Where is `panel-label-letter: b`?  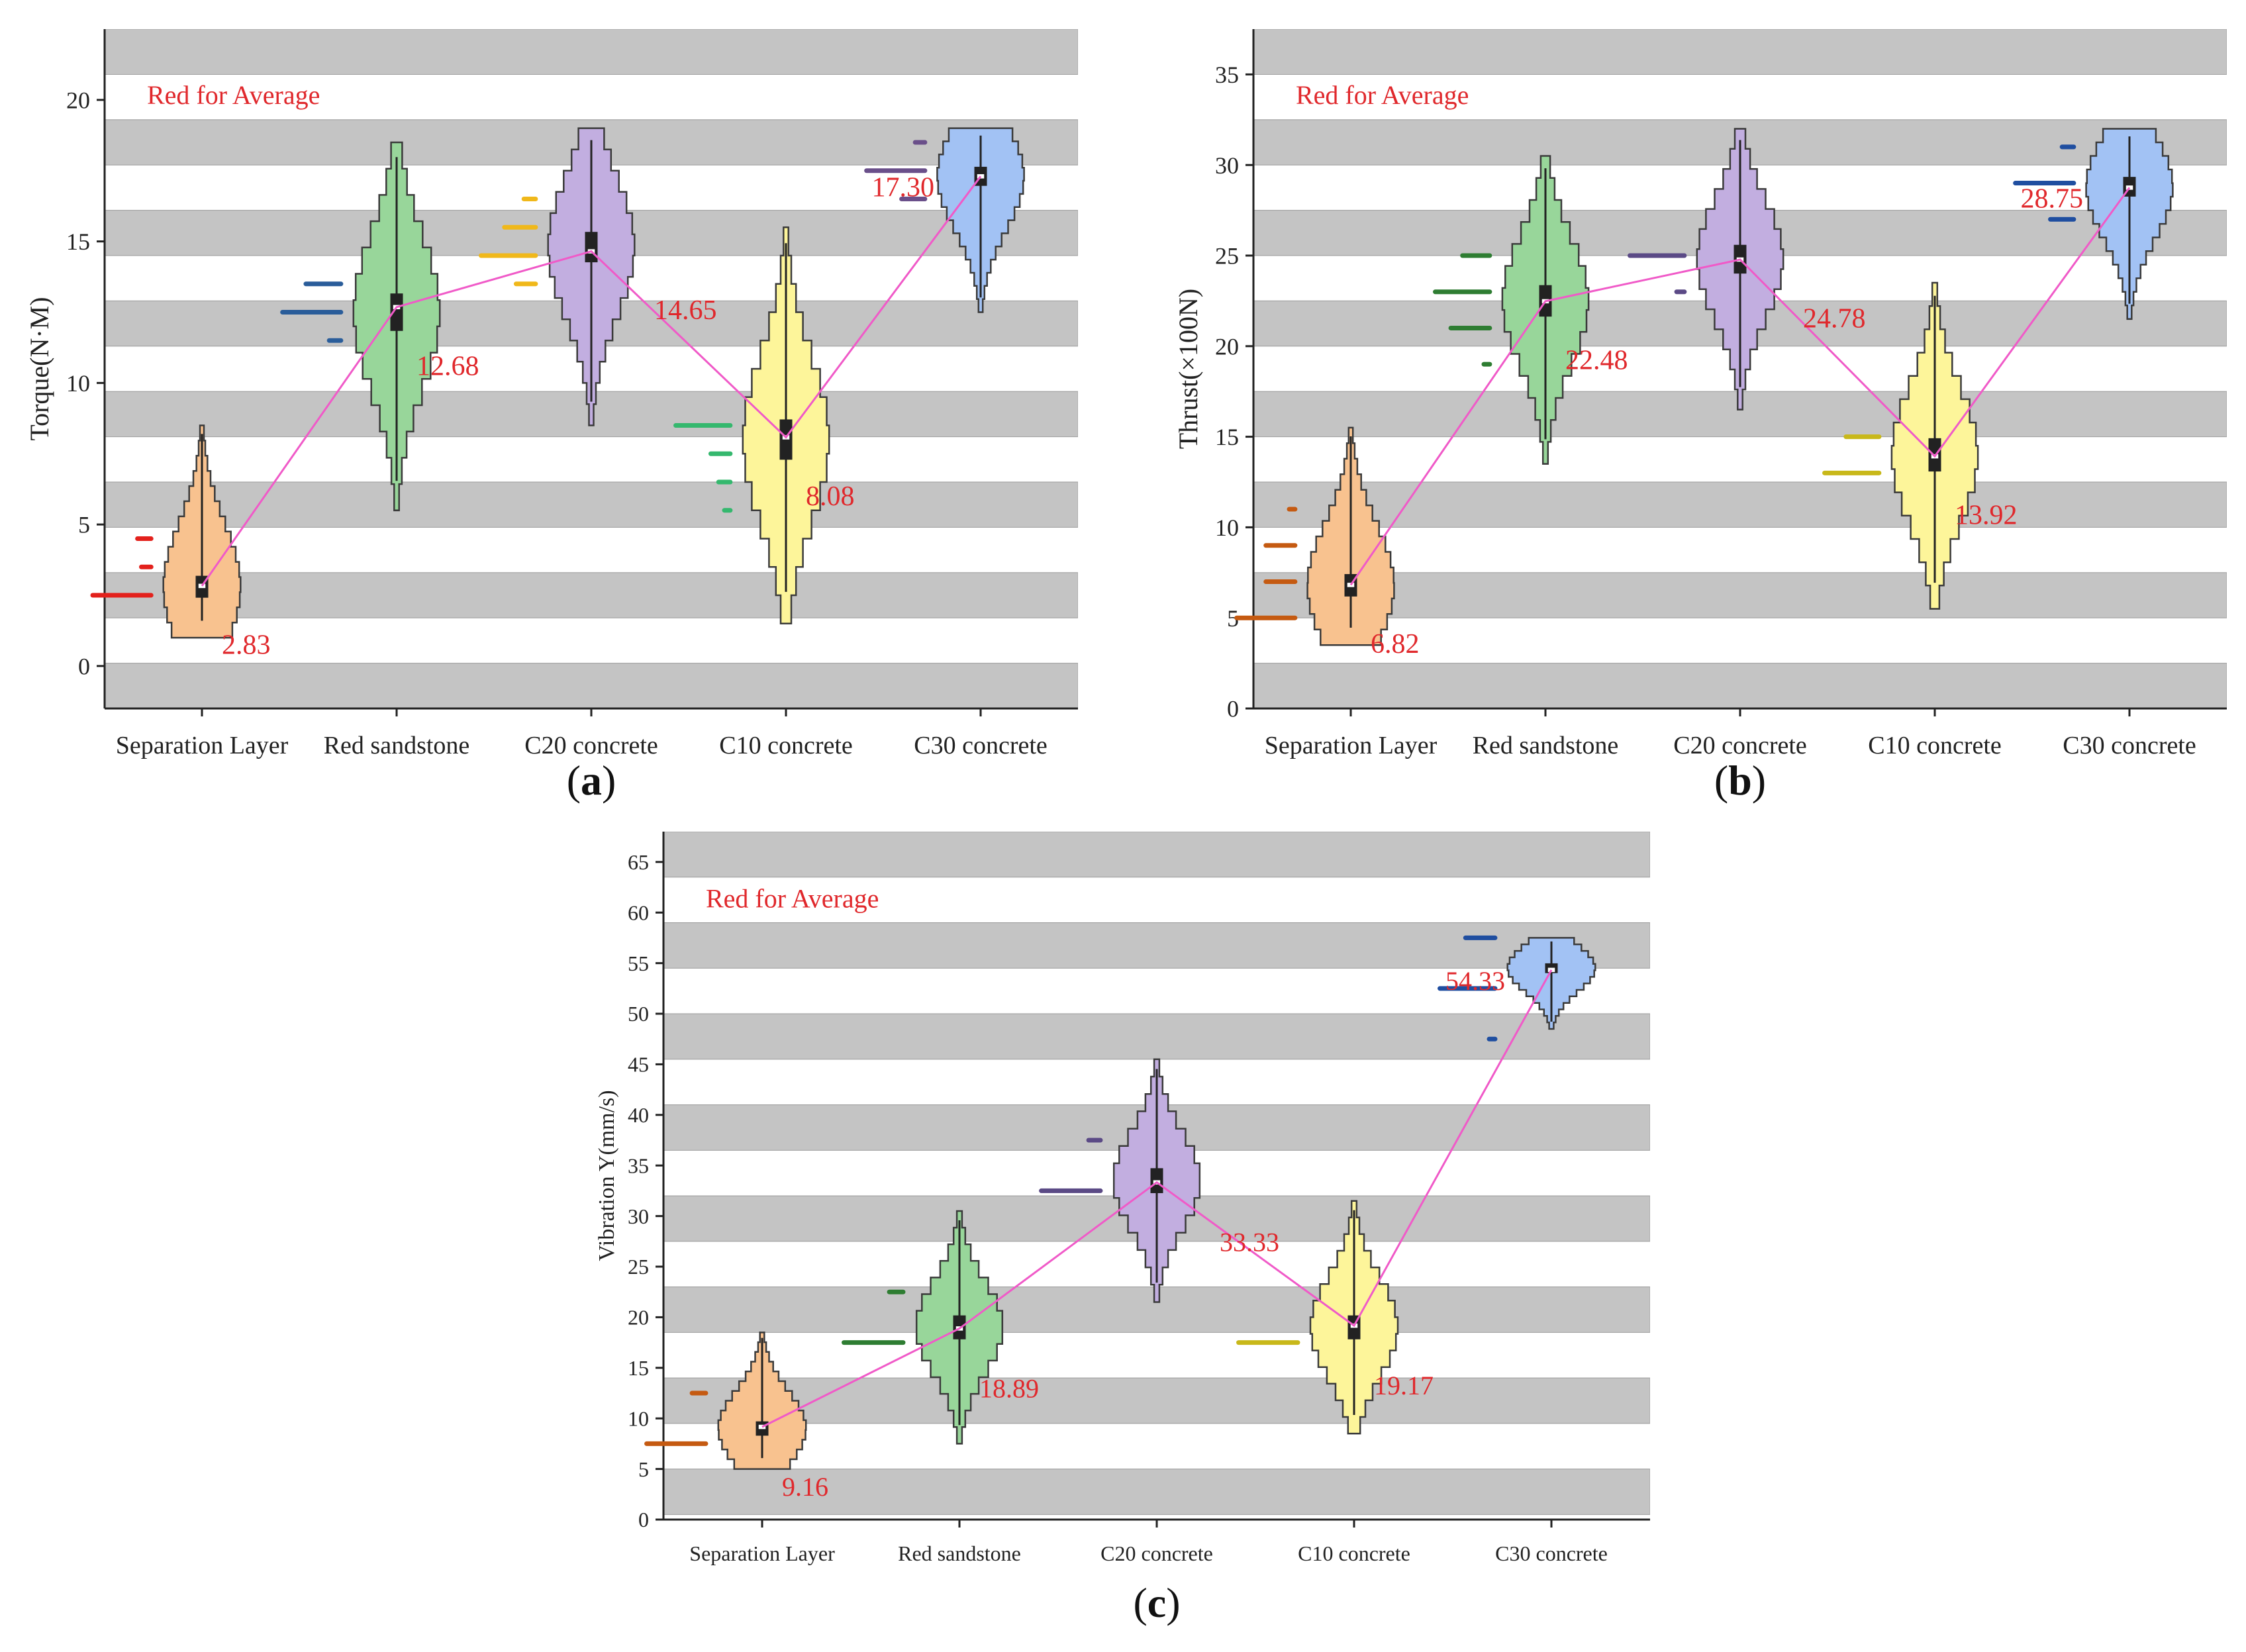 panel-label-letter: b is located at coordinates (1740, 780).